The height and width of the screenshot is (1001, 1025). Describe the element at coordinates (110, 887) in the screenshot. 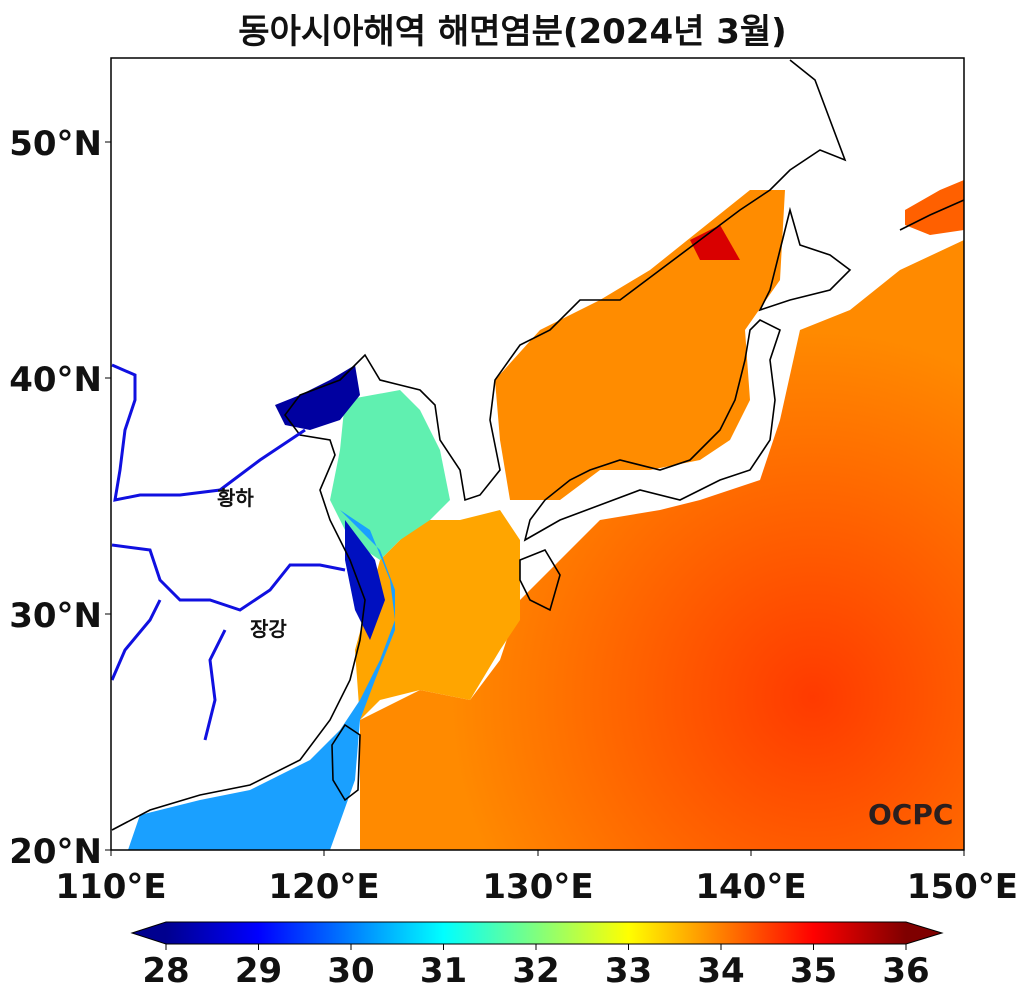

I see `x-tick-label: 110°E` at that location.